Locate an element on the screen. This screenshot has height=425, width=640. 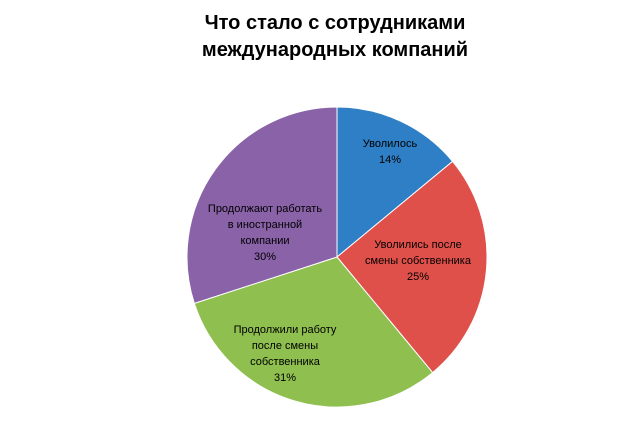
slice-category-label: собственника is located at coordinates (285, 362).